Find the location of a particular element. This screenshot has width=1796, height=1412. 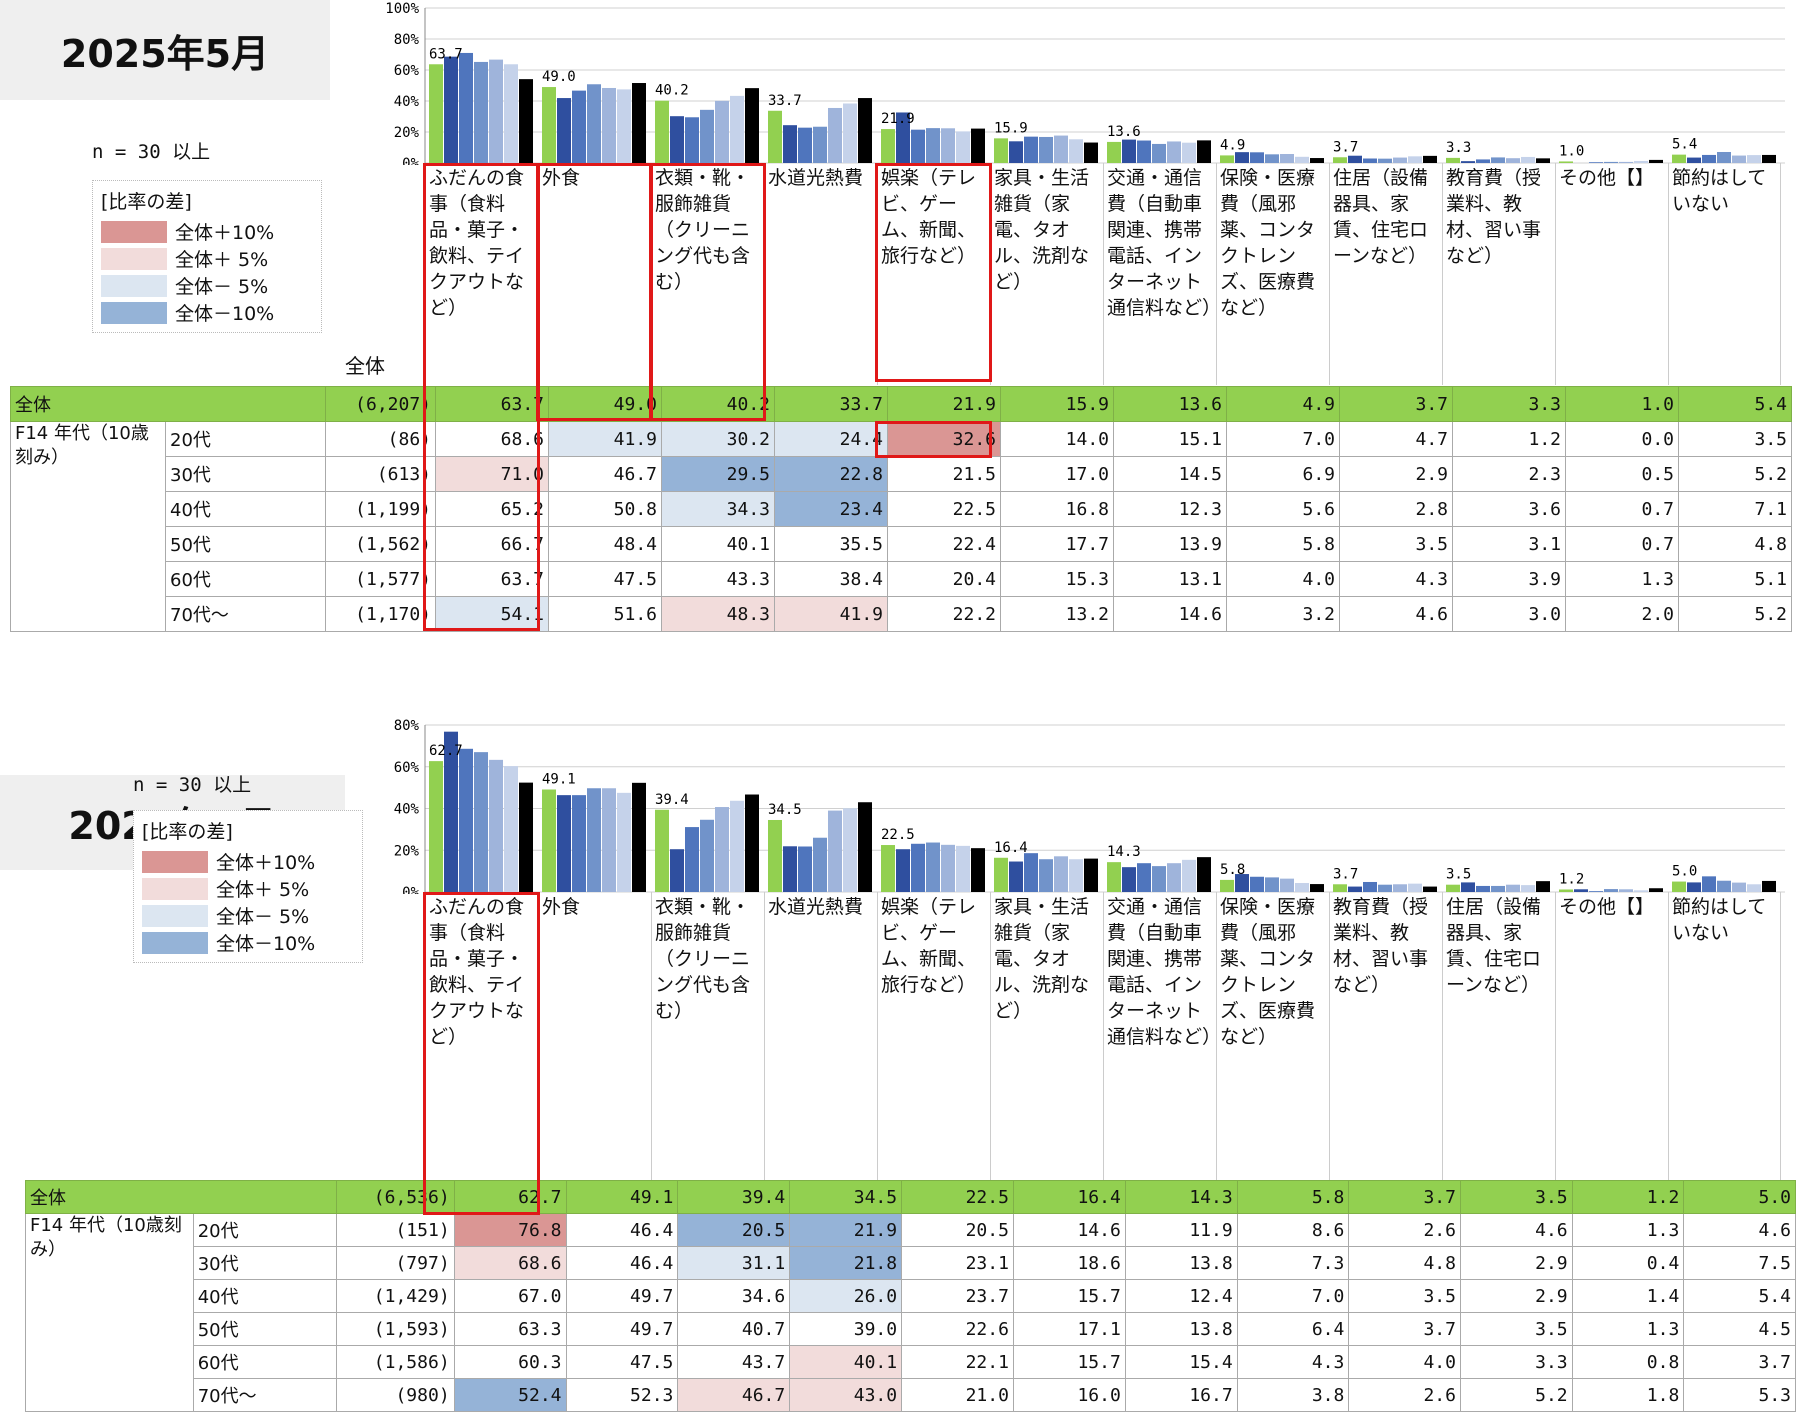

data-label: 1.2 is located at coordinates (1571, 879).